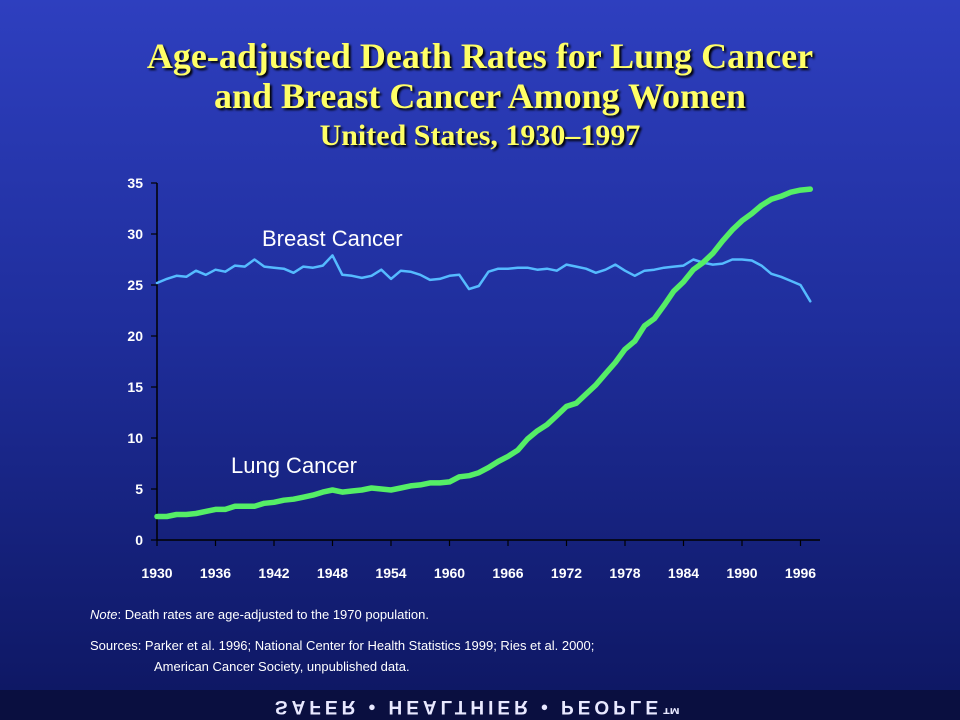  I want to click on footer-logo-text: SAFER • HEALTHIER • PEOPLE™, so click(480, 706).